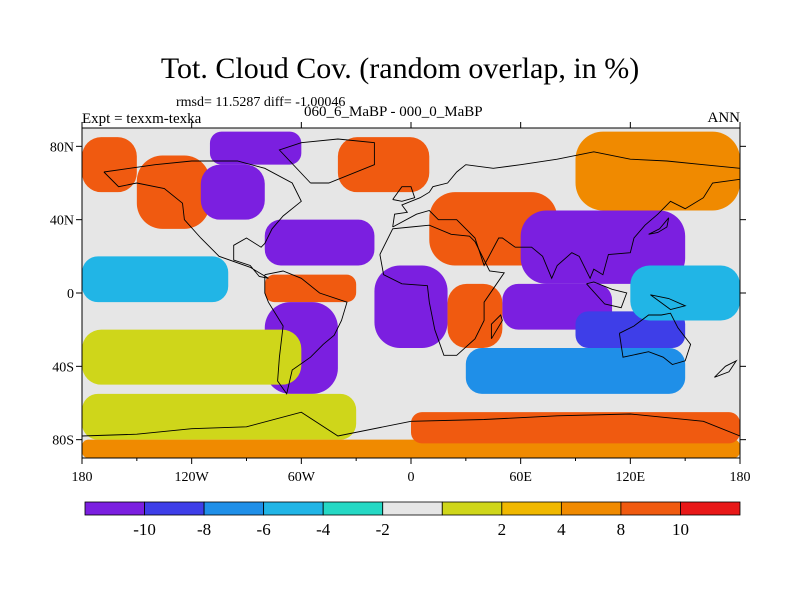 The height and width of the screenshot is (600, 800). Describe the element at coordinates (383, 529) in the screenshot. I see `colorbar-label: -2` at that location.